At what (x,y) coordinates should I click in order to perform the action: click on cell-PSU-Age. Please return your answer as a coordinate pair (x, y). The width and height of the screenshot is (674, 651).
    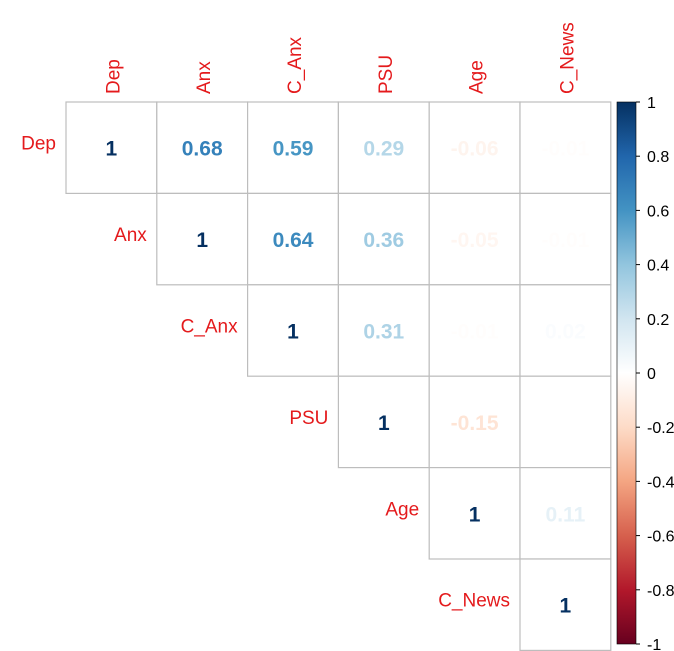
    Looking at the image, I should click on (474, 422).